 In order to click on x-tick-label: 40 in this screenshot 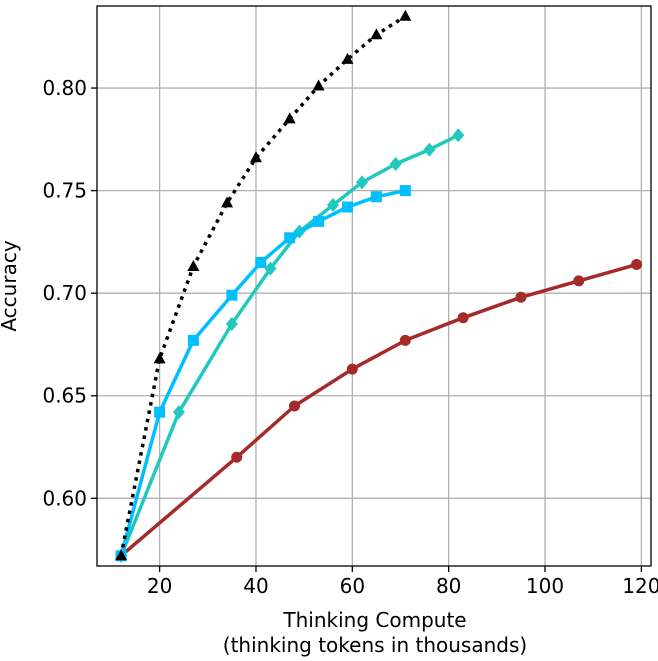, I will do `click(255, 586)`.